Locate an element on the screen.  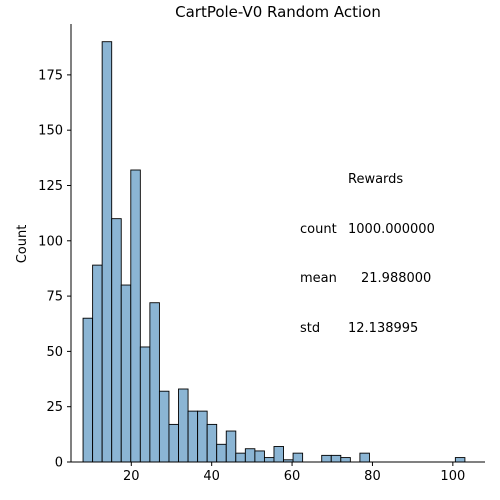
x-tick-label: 80 is located at coordinates (372, 476).